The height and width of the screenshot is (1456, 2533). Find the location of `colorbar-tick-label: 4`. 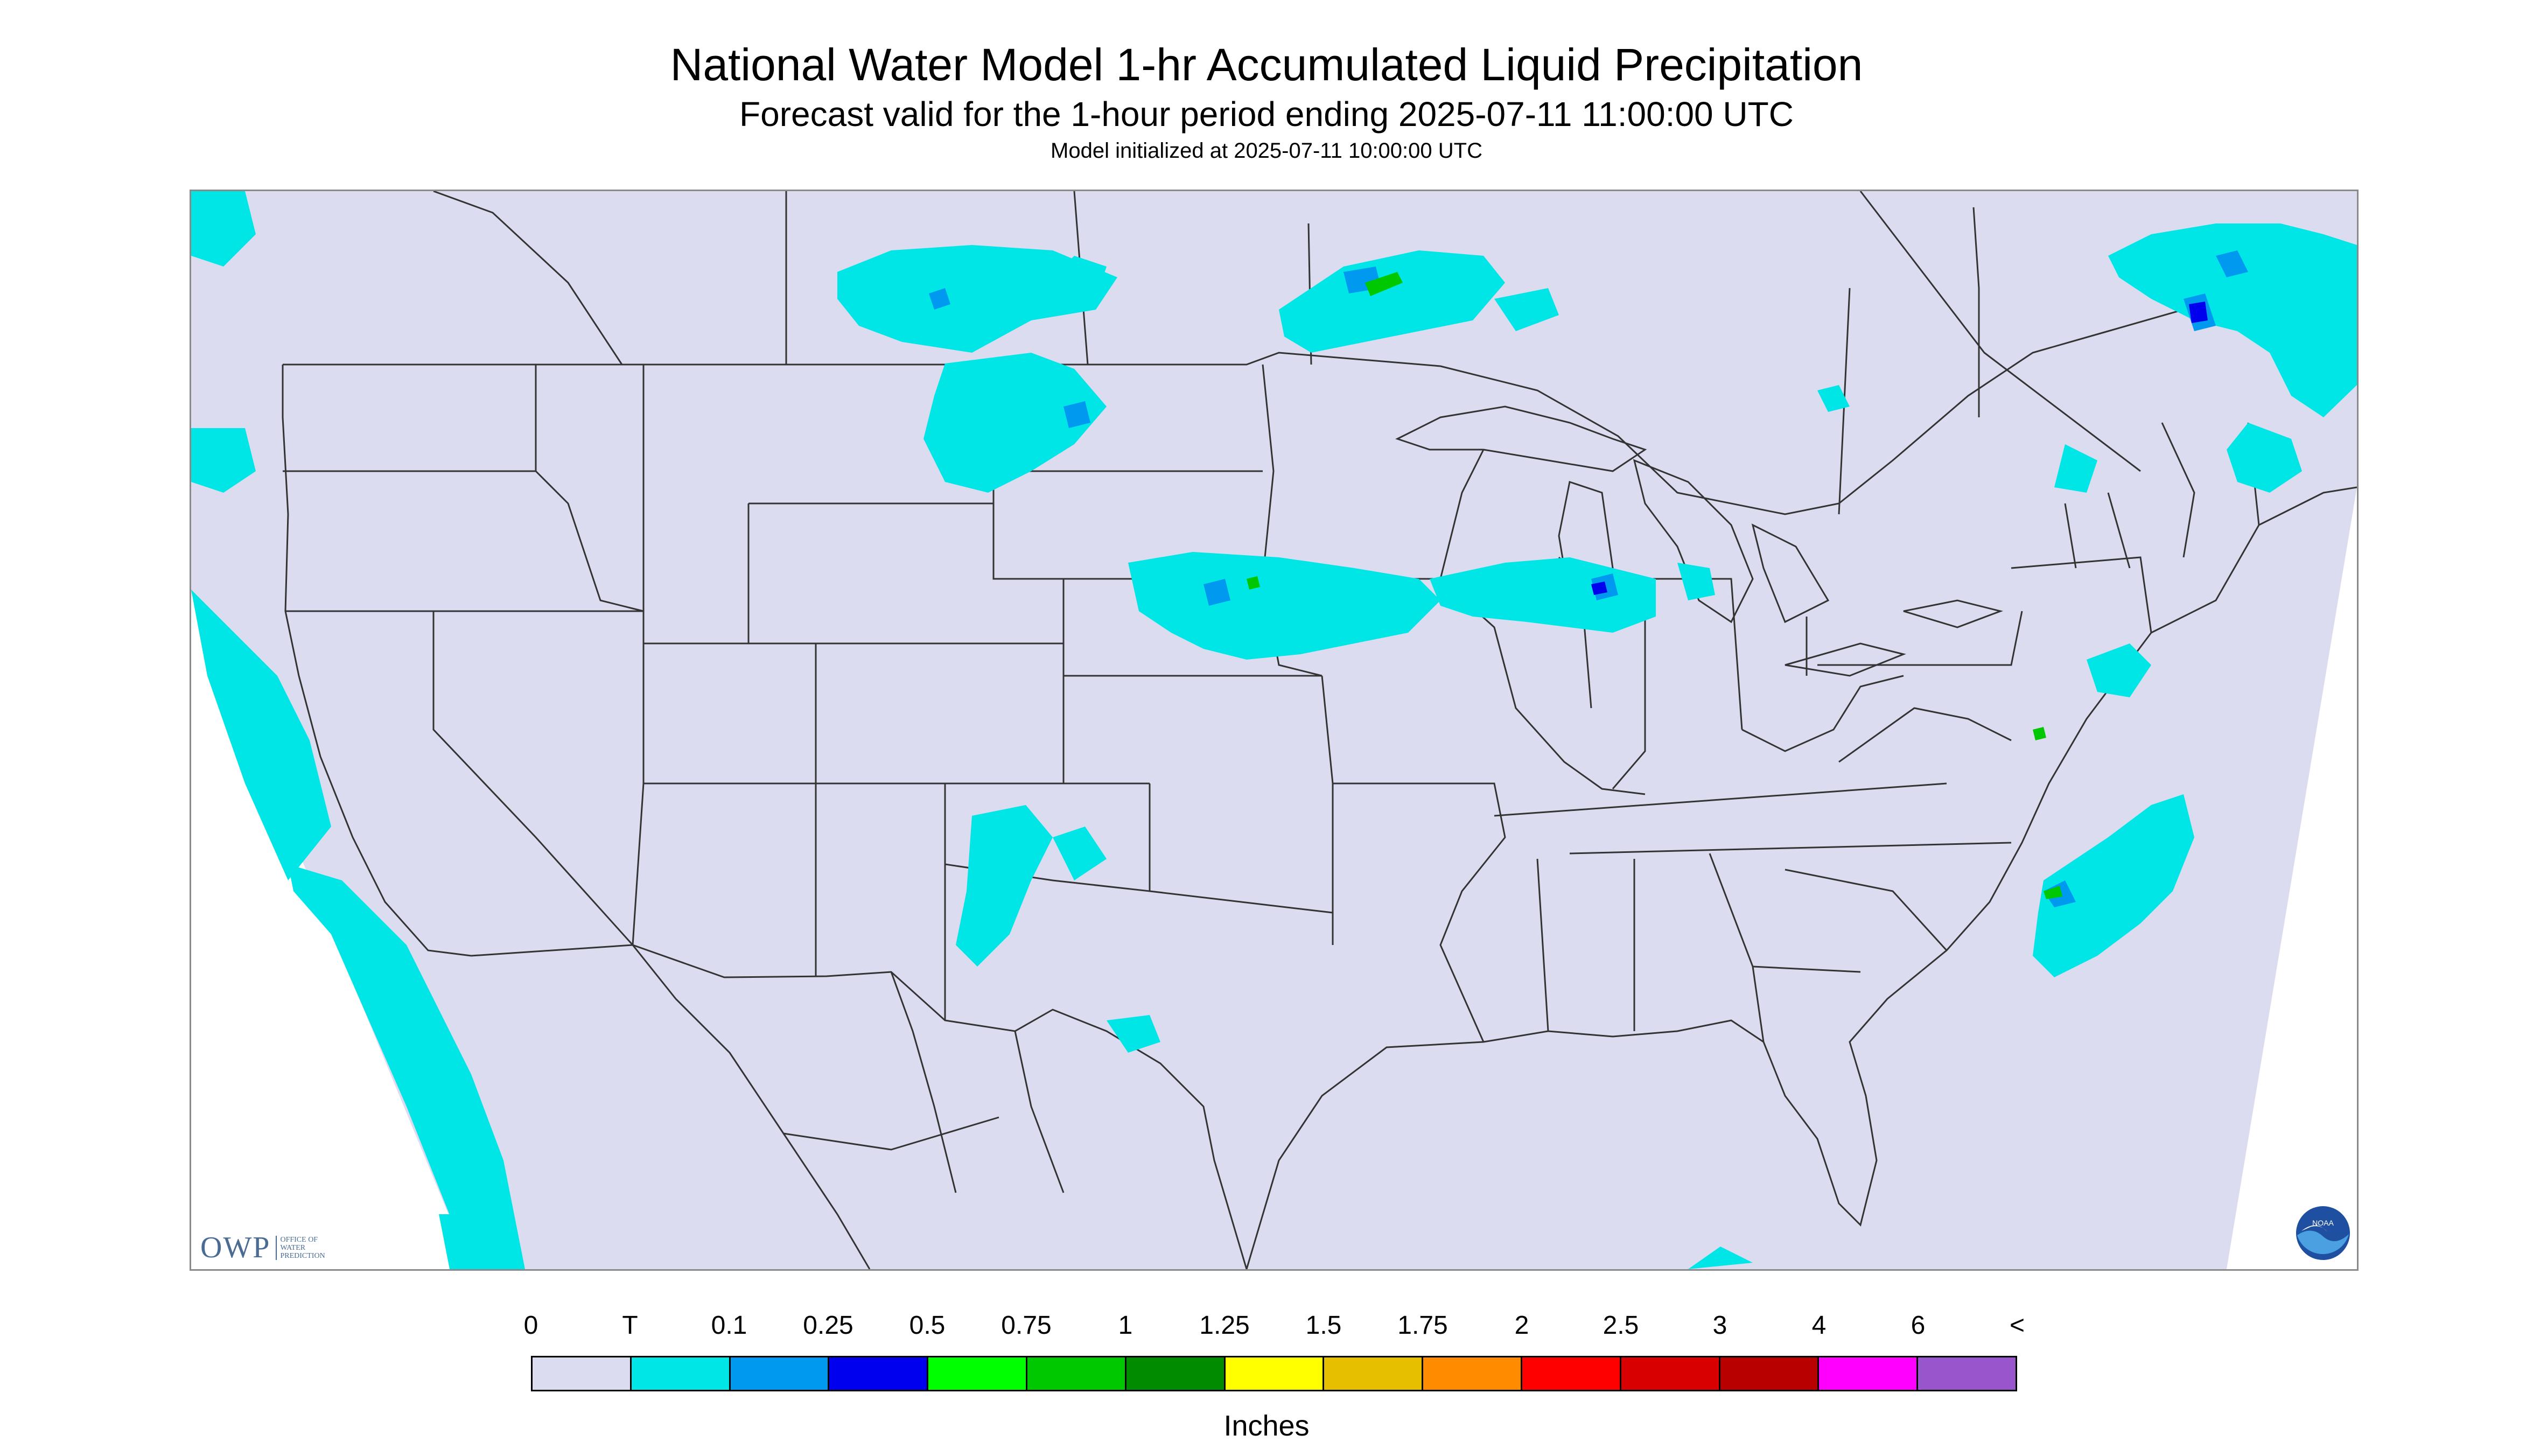

colorbar-tick-label: 4 is located at coordinates (1819, 1325).